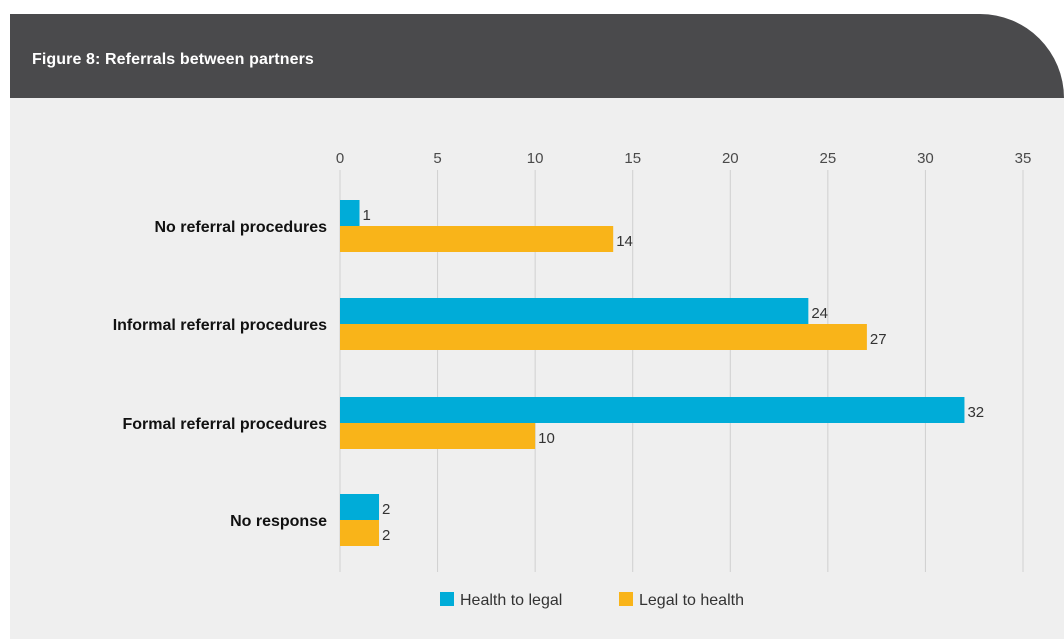 This screenshot has width=1064, height=639. I want to click on legend-label: Health to legal, so click(511, 600).